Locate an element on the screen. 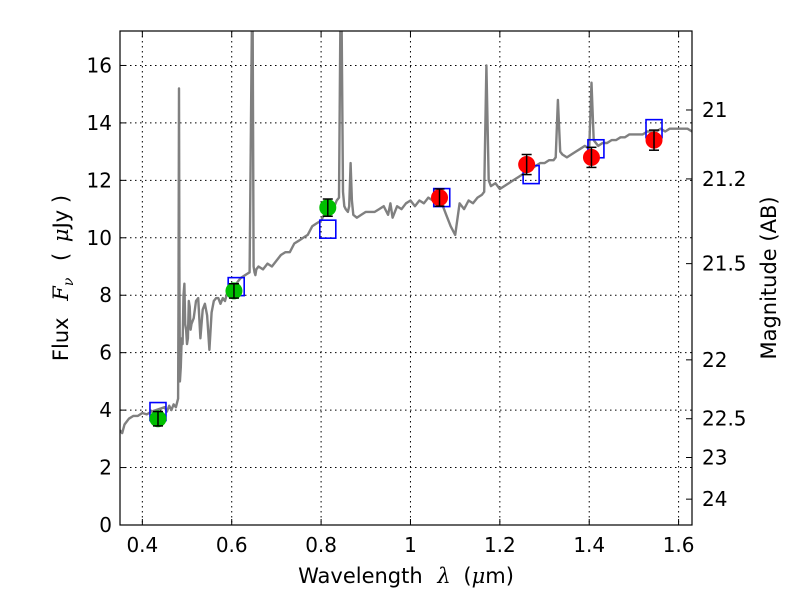  x-tick-label: 1.6 is located at coordinates (679, 545).